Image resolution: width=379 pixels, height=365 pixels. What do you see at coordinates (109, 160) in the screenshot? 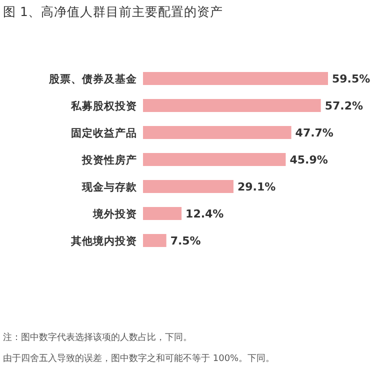
I see `category-label: 投资性房产` at bounding box center [109, 160].